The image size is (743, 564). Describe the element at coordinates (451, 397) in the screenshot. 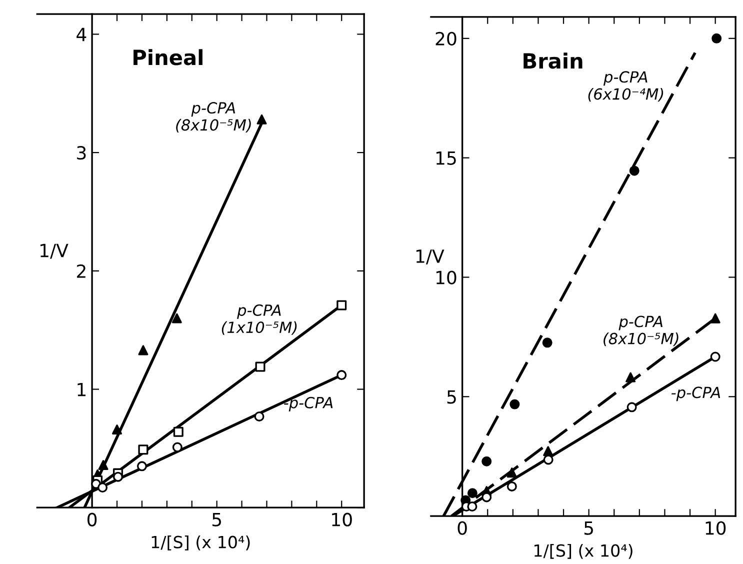

I see `y-tick-label: 5` at that location.